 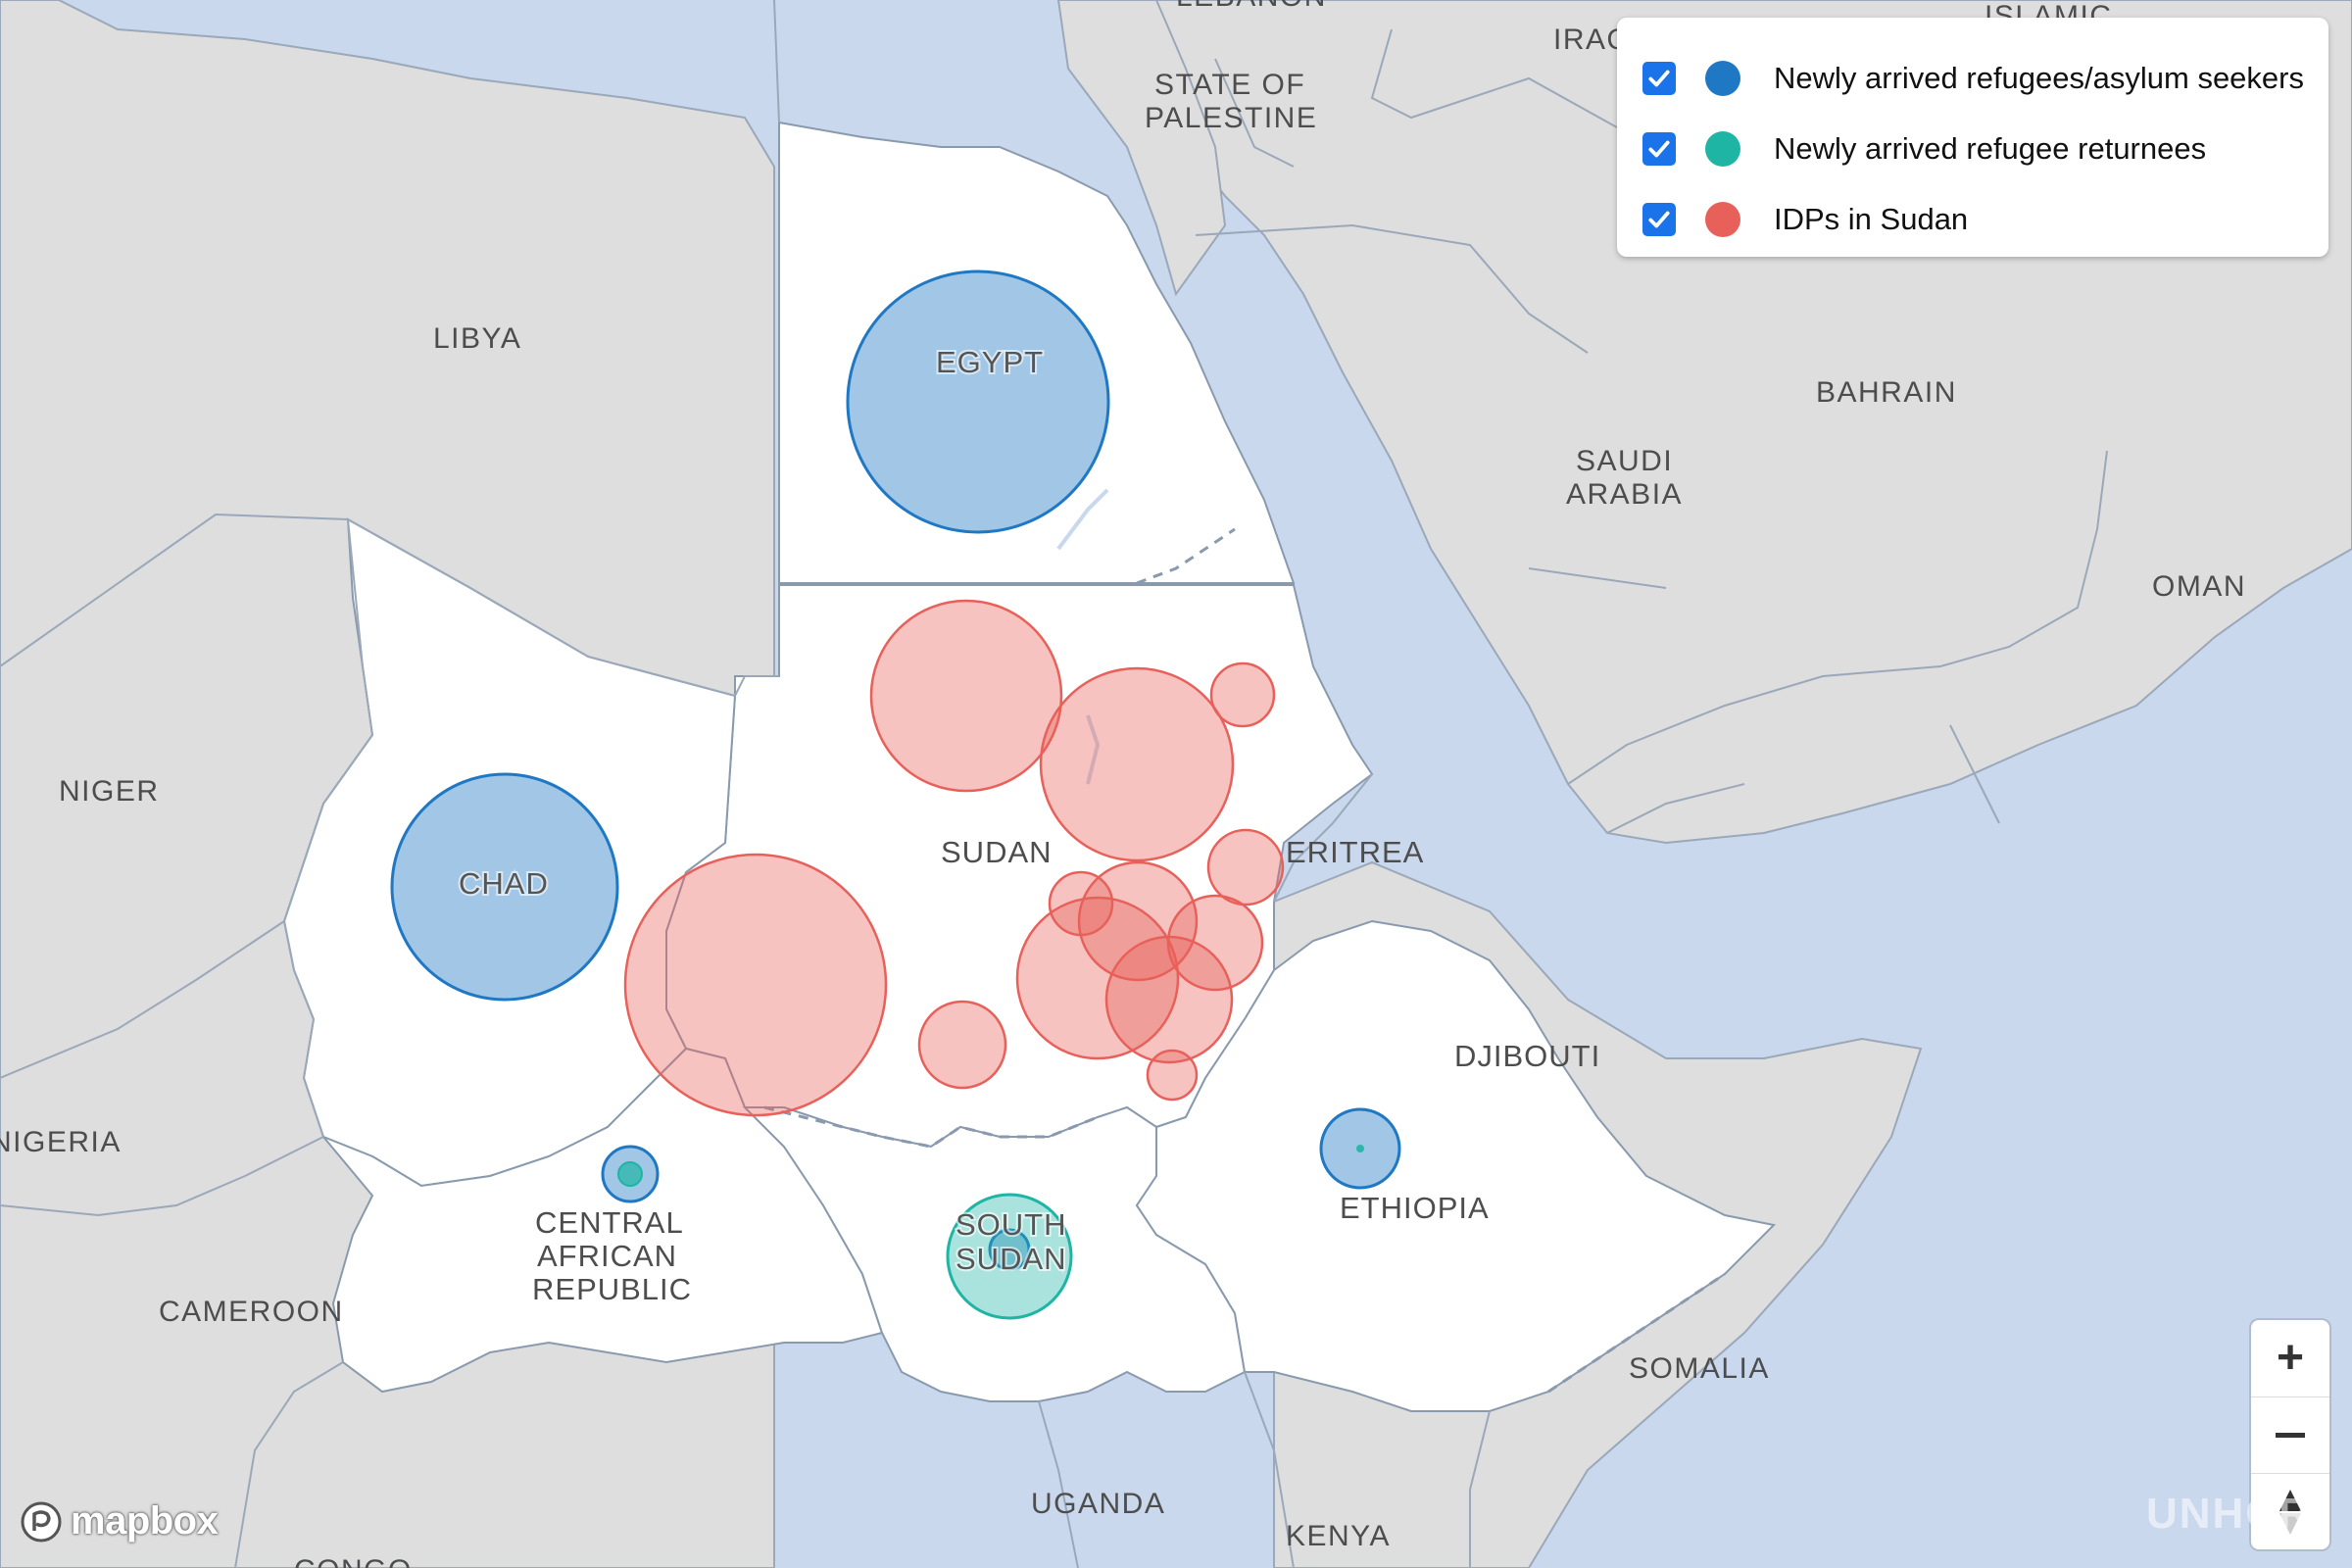 What do you see at coordinates (1138, 921) in the screenshot?
I see `bubble-idp-khartoum` at bounding box center [1138, 921].